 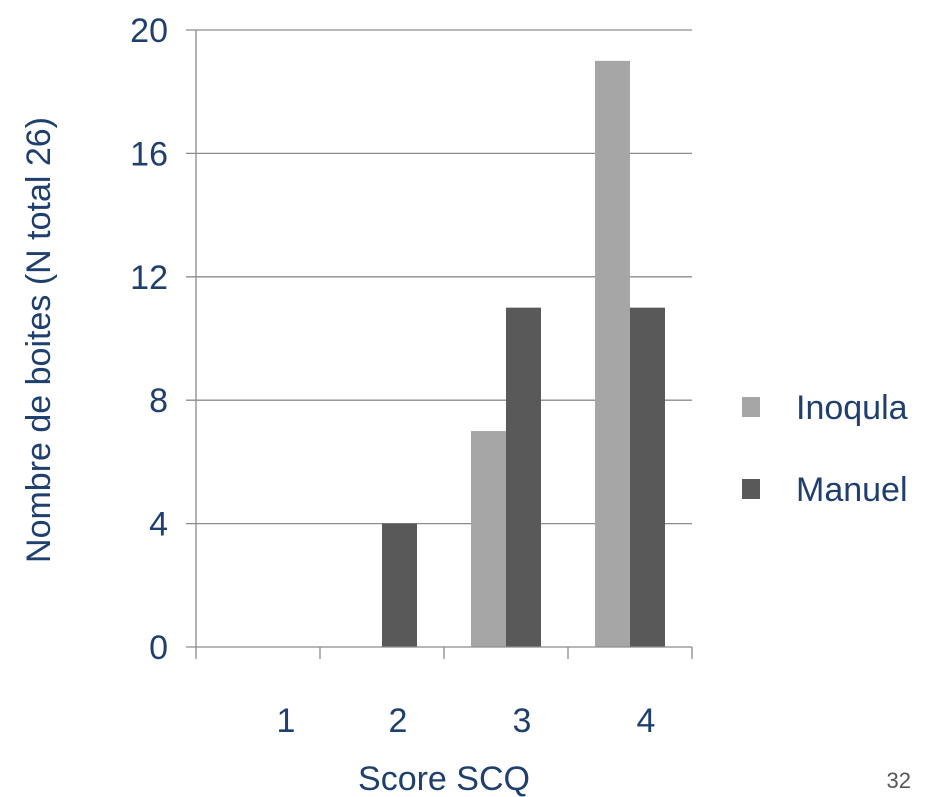 I want to click on x-tick-label: 4, so click(x=646, y=721).